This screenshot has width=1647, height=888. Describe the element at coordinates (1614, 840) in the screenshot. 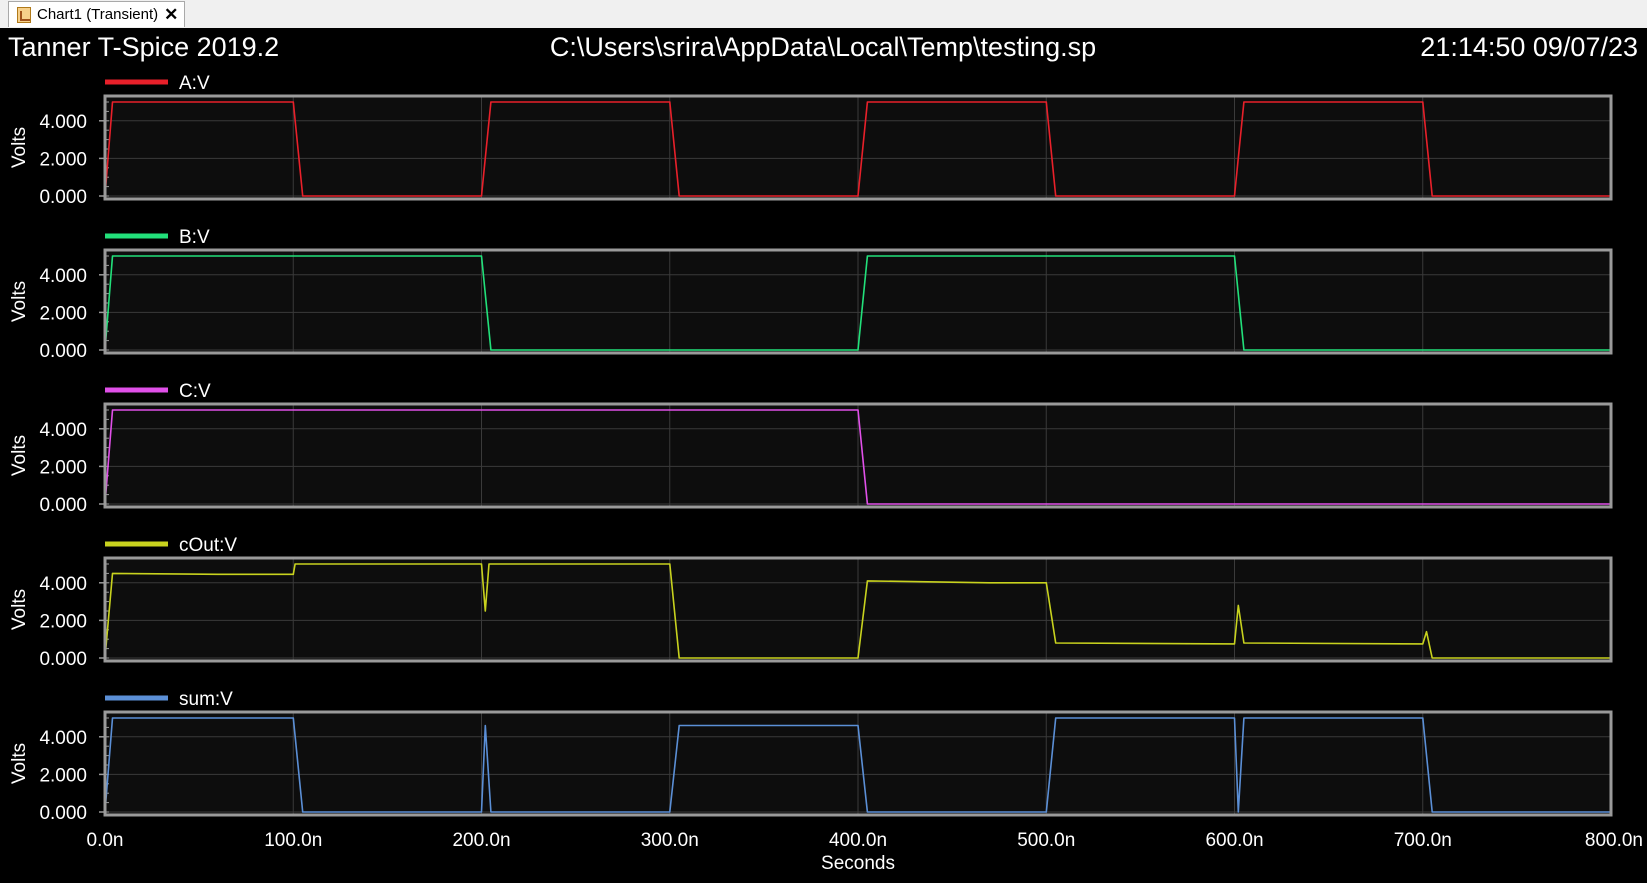

I see `x-tick-label: 800.0n` at that location.